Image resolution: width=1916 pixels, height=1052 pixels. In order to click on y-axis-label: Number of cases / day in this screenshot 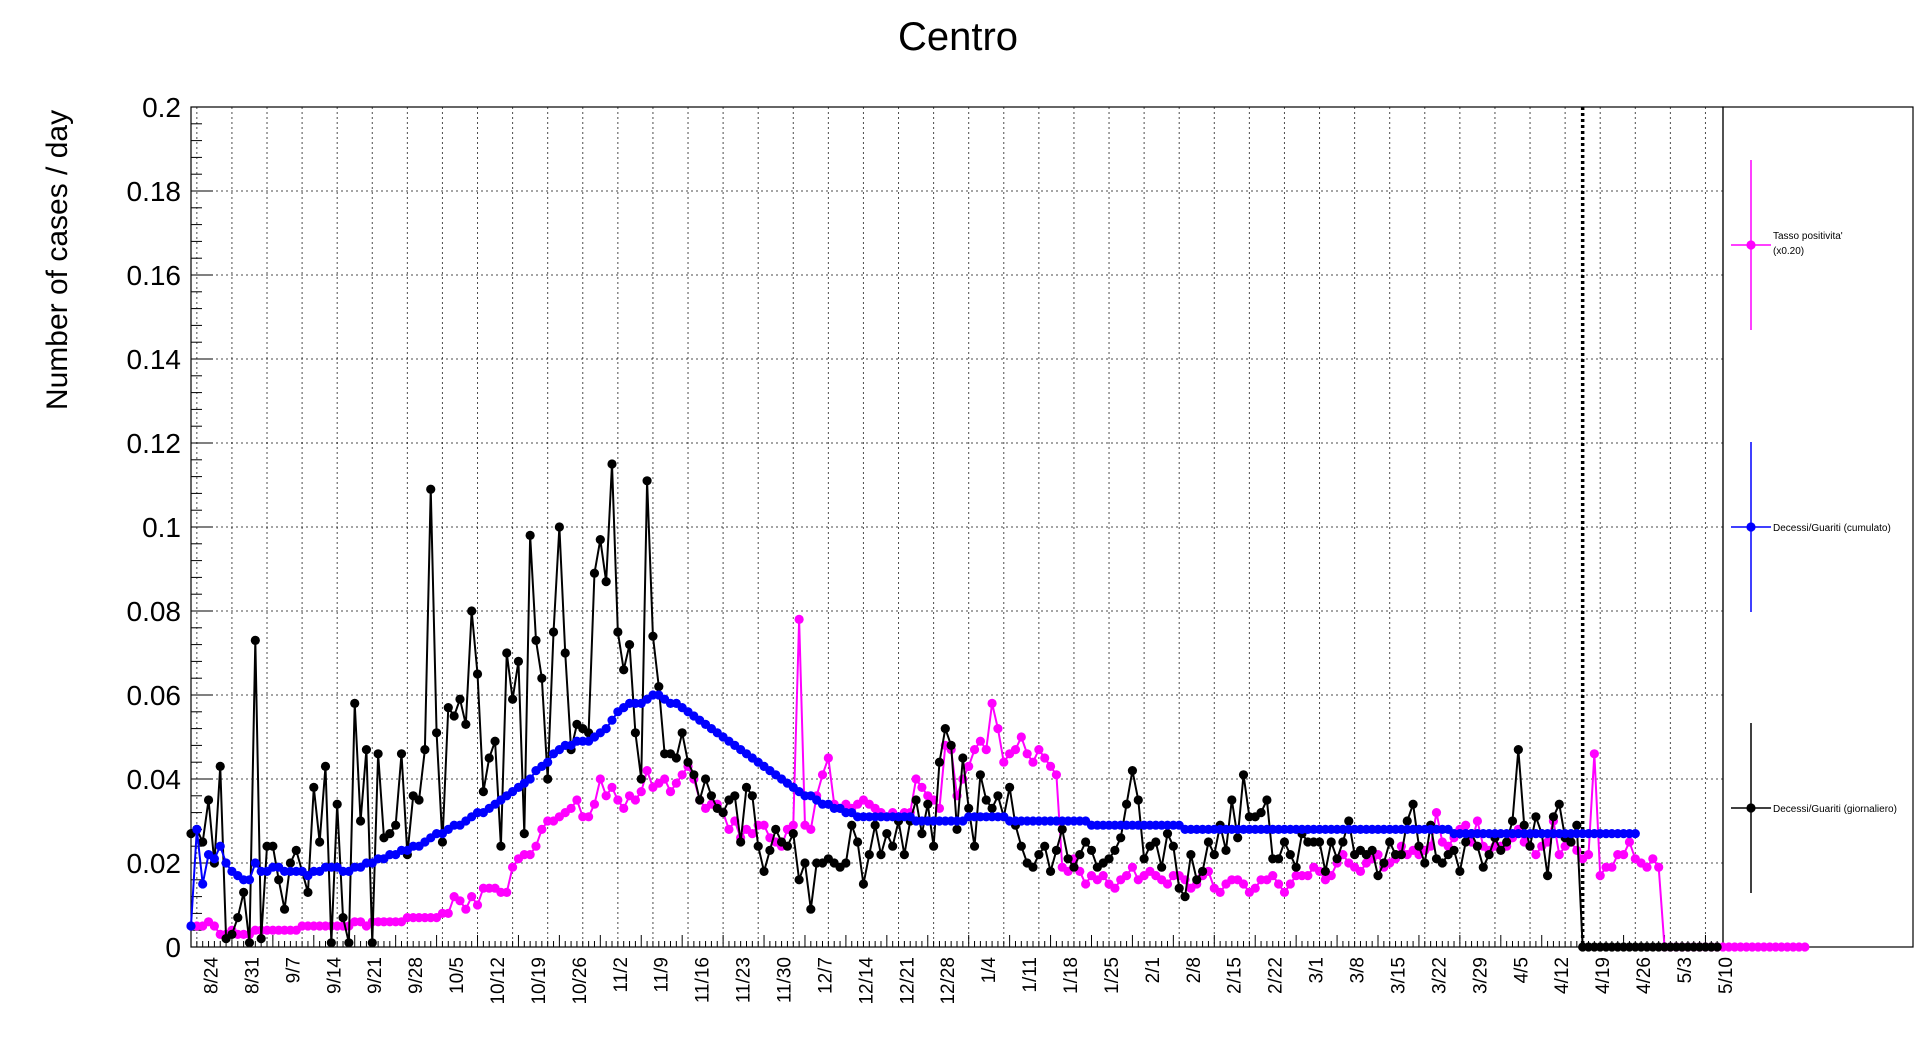, I will do `click(57, 260)`.